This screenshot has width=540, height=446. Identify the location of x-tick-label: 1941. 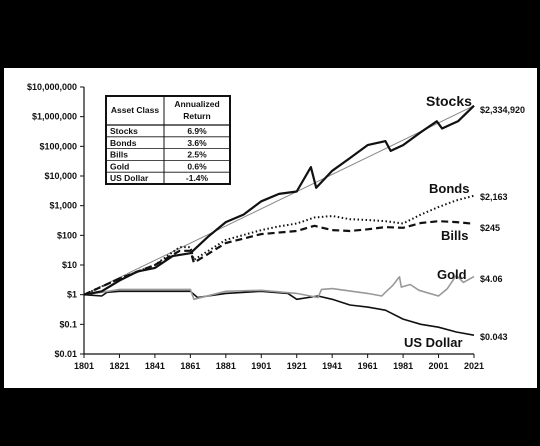
(332, 366).